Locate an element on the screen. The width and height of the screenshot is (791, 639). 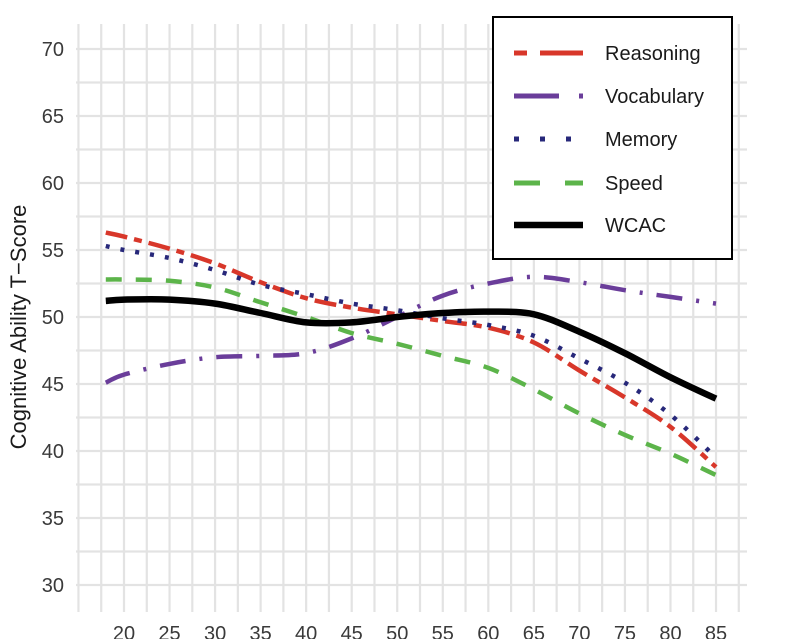
y-axis-ticks: 30 35 40 45 50 55 60 65 70 is located at coordinates (53, 318).